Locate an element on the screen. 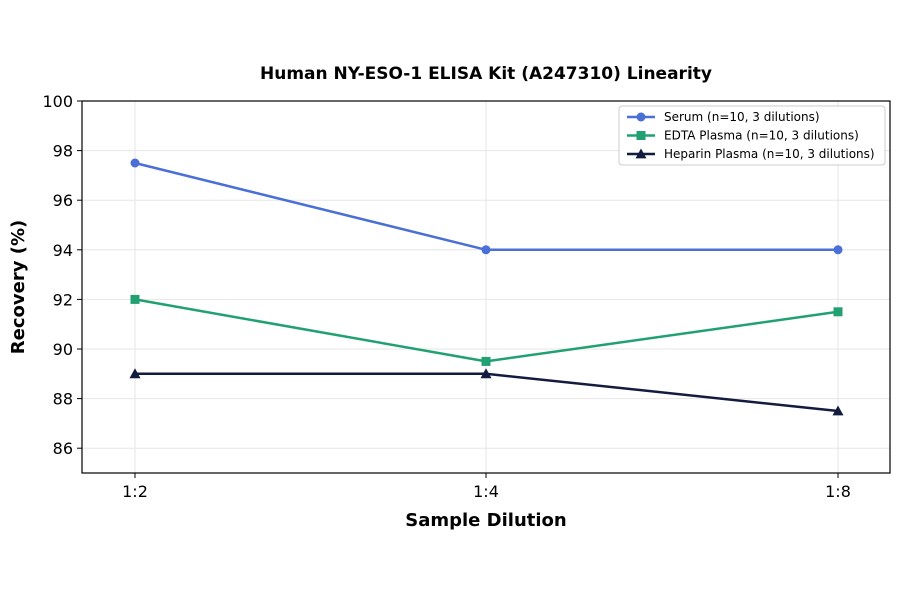 This screenshot has height=594, width=900. legend-box is located at coordinates (752, 135).